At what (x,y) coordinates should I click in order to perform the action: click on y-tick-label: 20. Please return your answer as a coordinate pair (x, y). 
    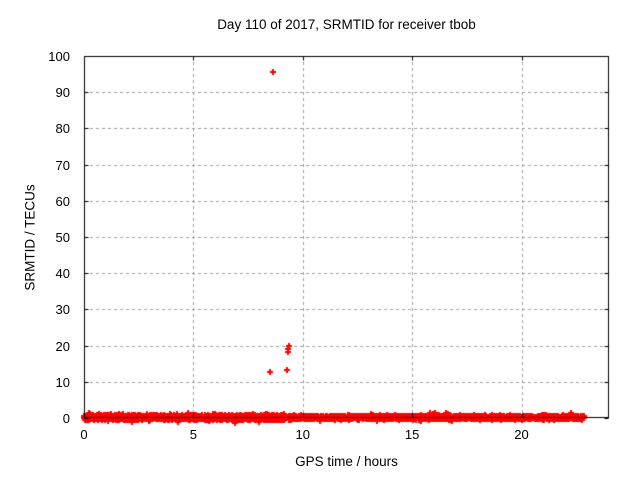
    Looking at the image, I should click on (62, 346).